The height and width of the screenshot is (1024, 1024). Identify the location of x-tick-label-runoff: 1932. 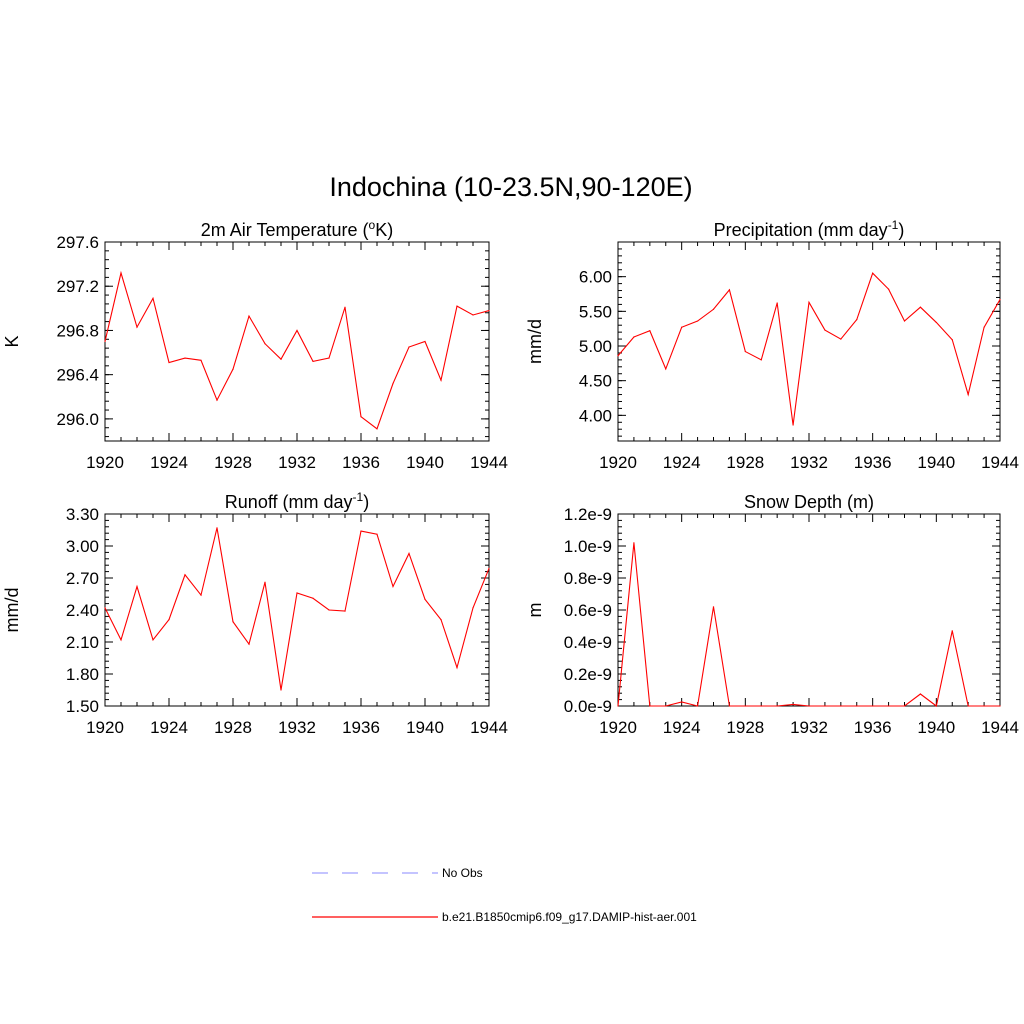
(297, 727).